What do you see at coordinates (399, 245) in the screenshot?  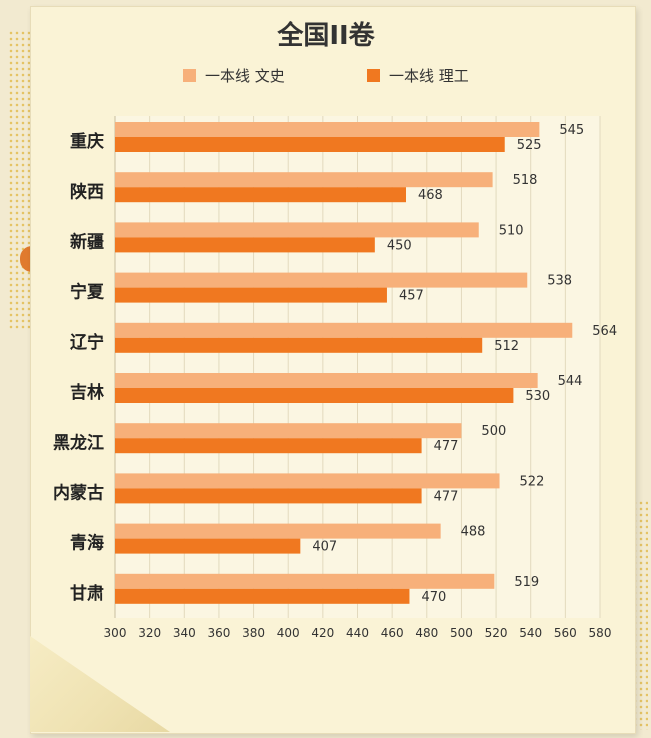 I see `data-label-ligong-3: 450` at bounding box center [399, 245].